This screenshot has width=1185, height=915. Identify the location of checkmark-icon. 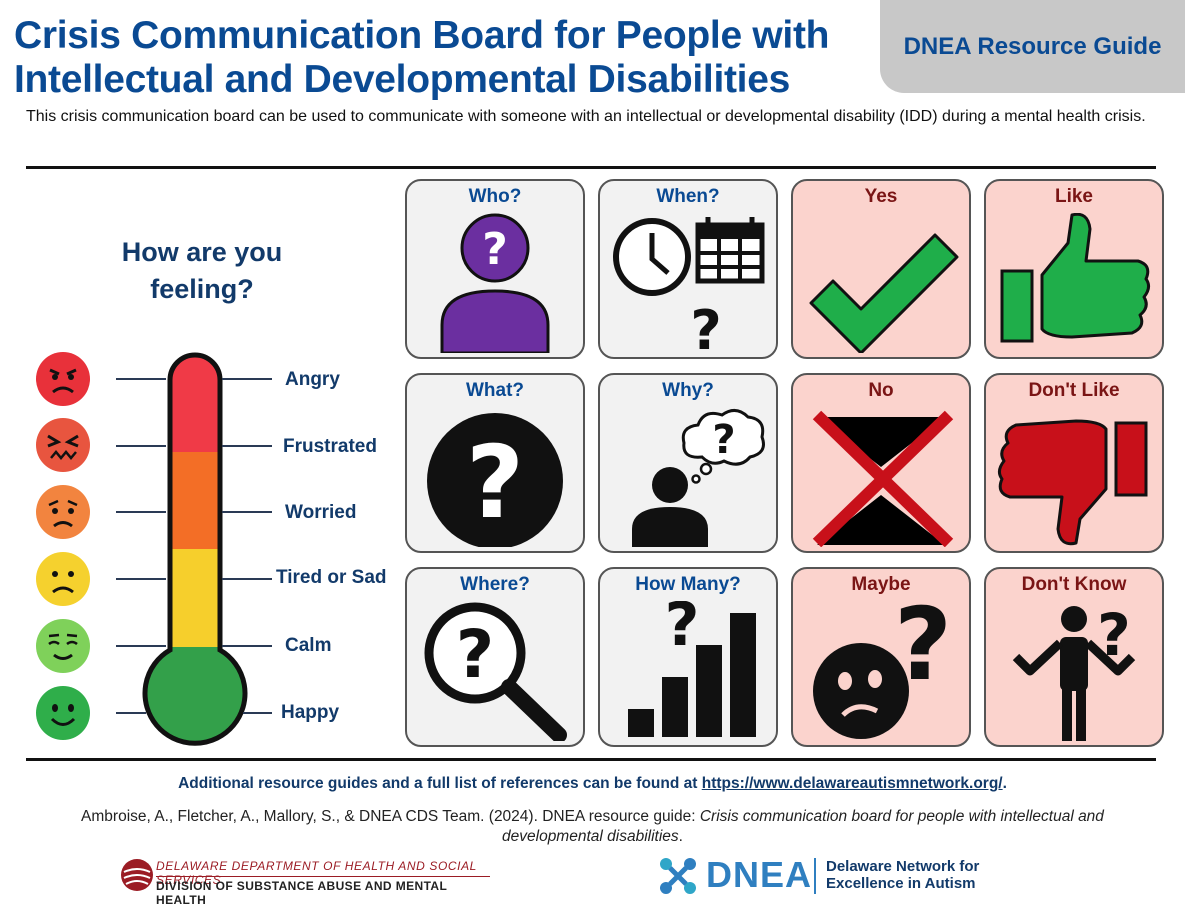
(884, 293).